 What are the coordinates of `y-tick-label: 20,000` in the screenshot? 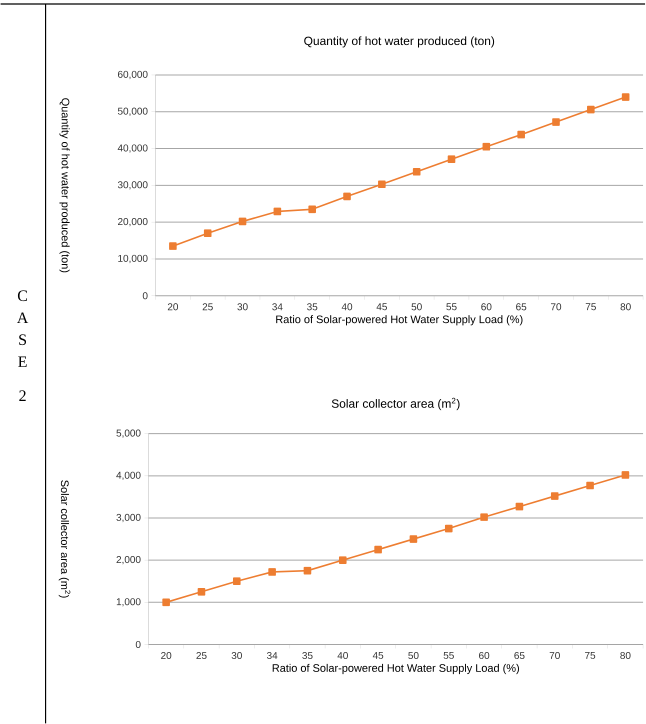 It's located at (133, 222).